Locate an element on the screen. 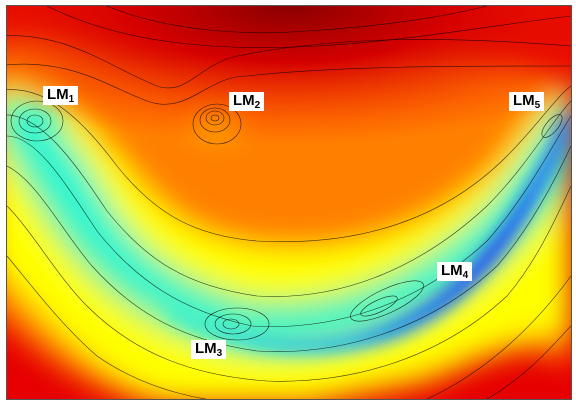 Image resolution: width=576 pixels, height=405 pixels. lm2-label-subscript: 2 is located at coordinates (257, 105).